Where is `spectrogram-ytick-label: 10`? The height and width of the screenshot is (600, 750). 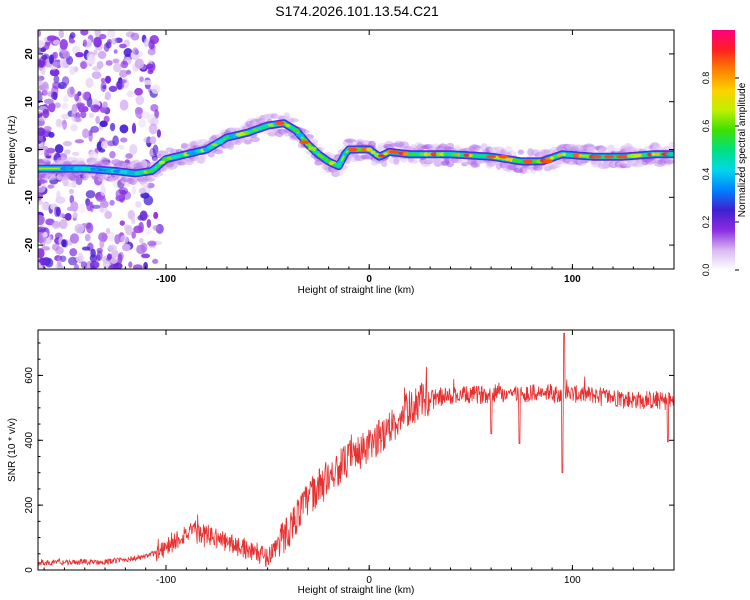
spectrogram-ytick-label: 10 is located at coordinates (29, 102).